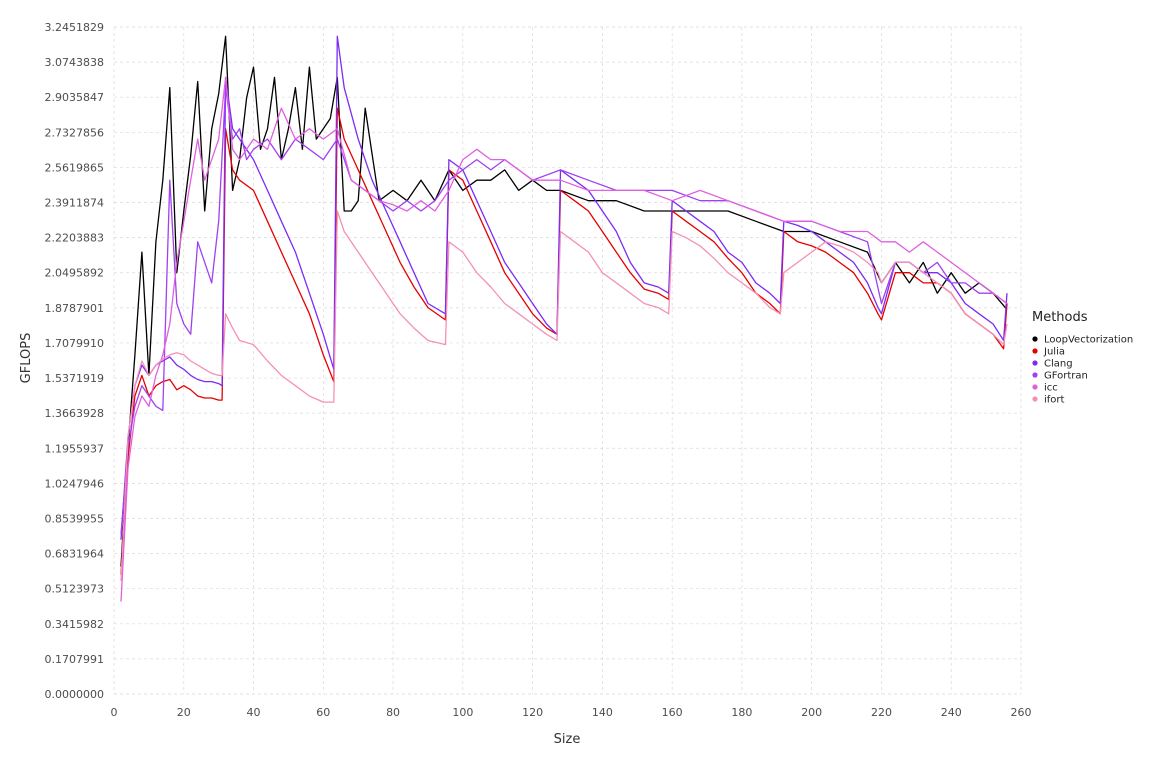 Image resolution: width=1152 pixels, height=768 pixels. What do you see at coordinates (184, 712) in the screenshot?
I see `x-tick-label: 20` at bounding box center [184, 712].